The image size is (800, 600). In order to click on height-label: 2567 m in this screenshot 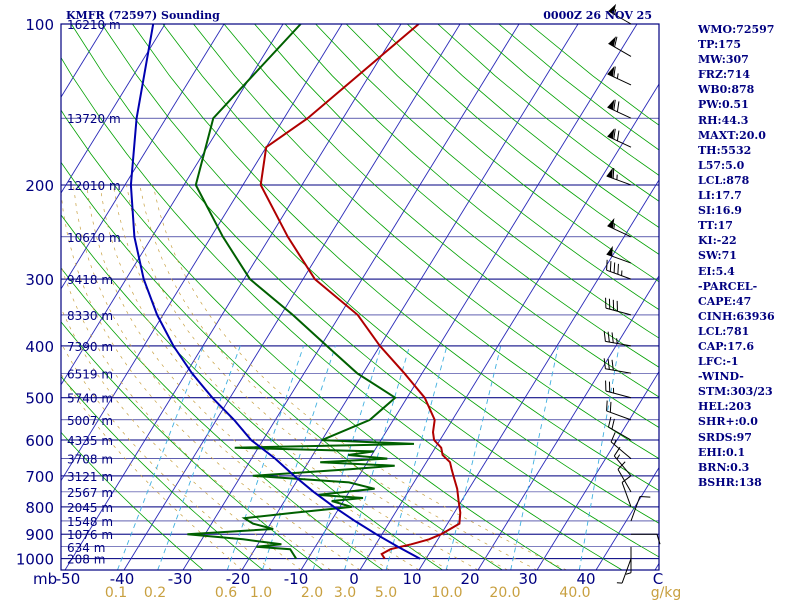, I will do `click(90, 493)`.